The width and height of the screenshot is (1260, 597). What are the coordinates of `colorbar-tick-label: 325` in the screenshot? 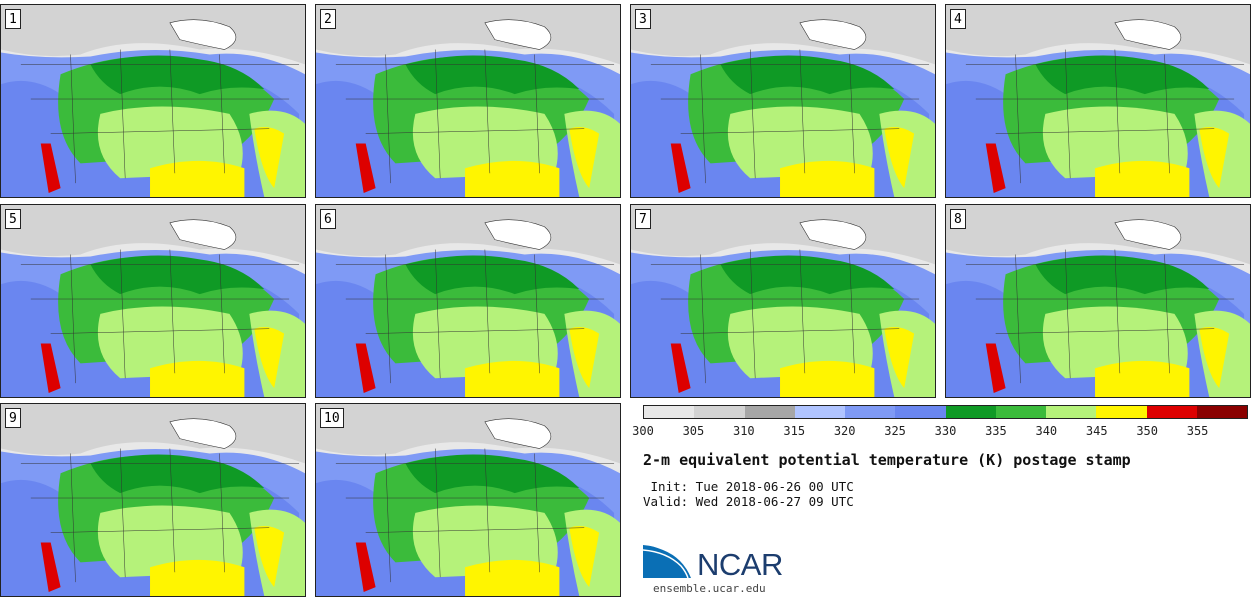 It's located at (895, 431).